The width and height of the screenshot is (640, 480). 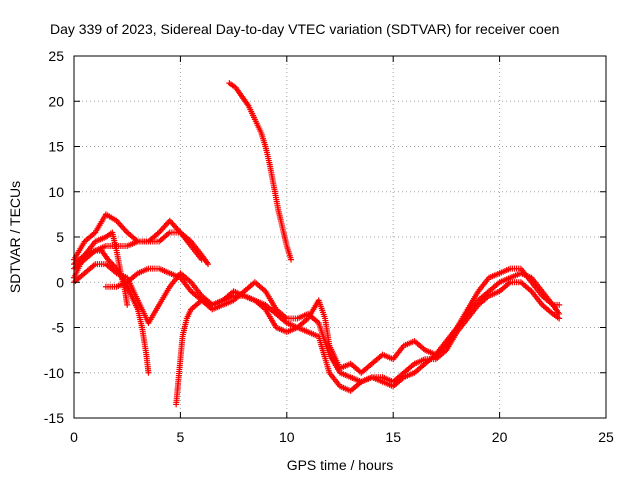 I want to click on y-tick-label: 5, so click(x=60, y=237).